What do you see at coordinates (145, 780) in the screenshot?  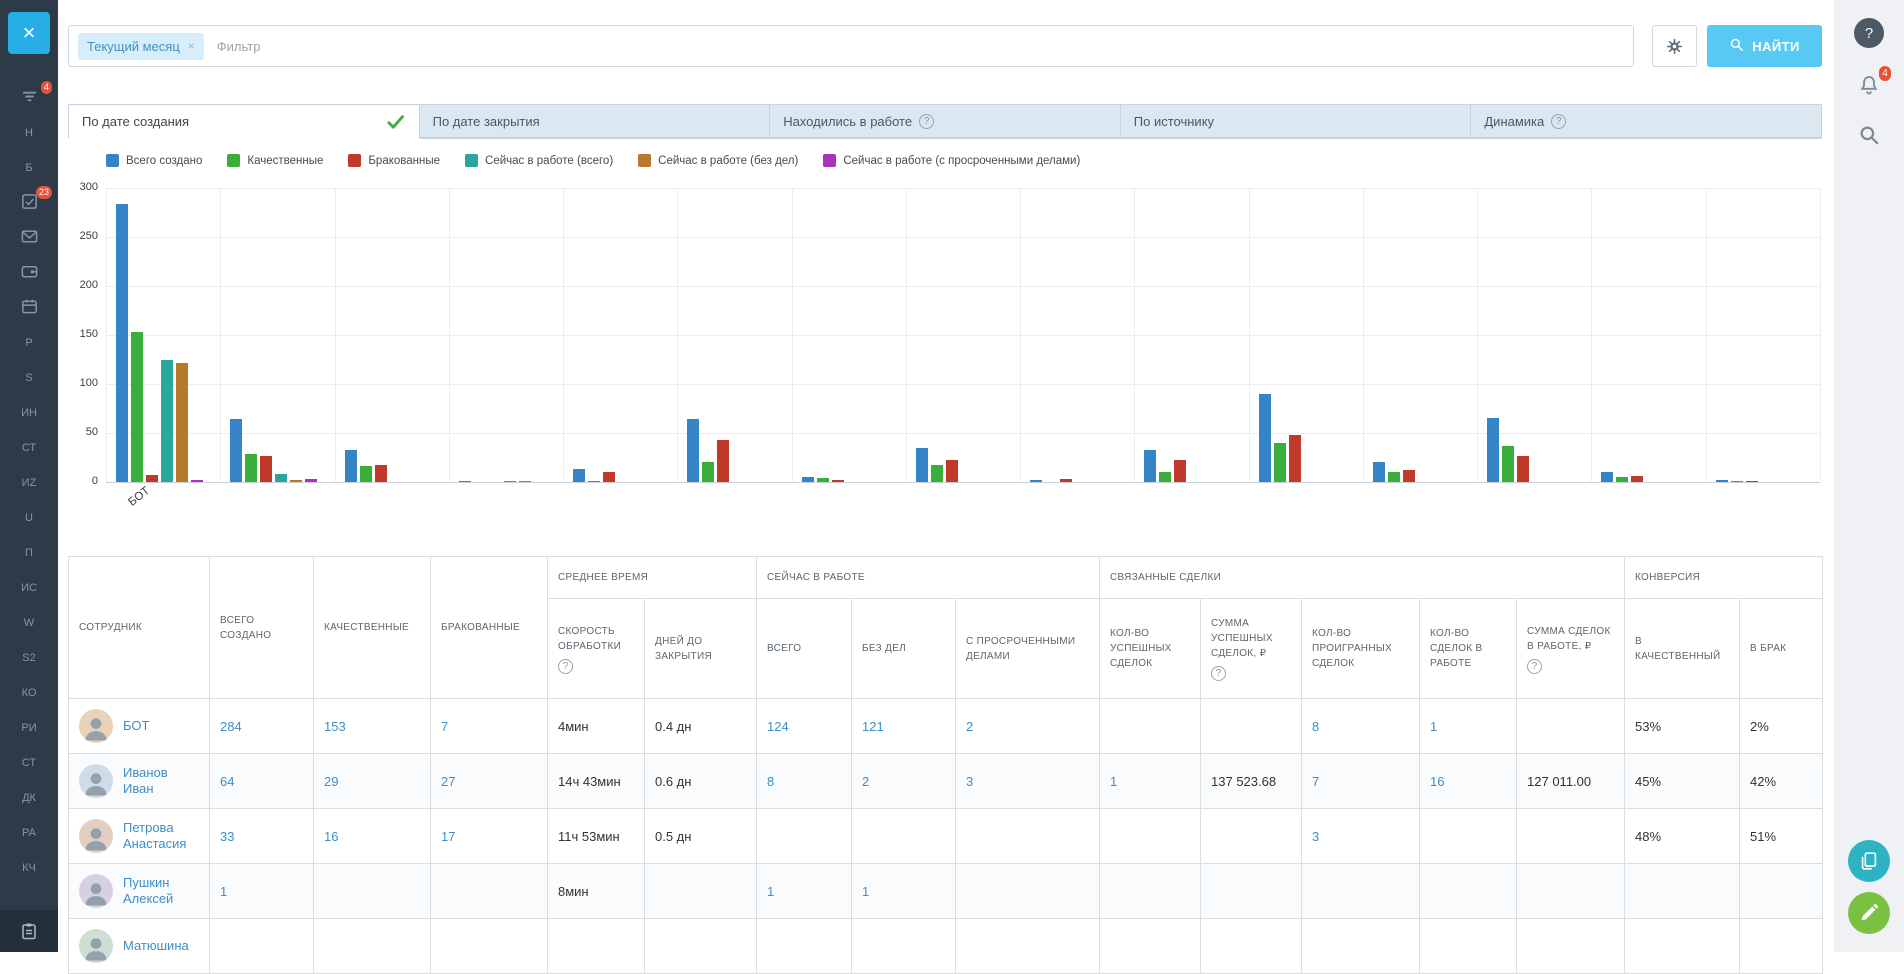 I see `employee-name-link: Иванов Иван` at bounding box center [145, 780].